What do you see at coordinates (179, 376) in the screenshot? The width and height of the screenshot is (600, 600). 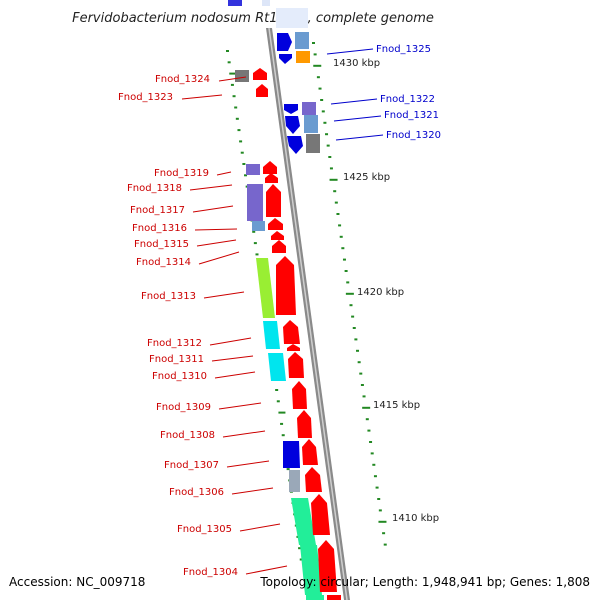 I see `gene-label-fnod-1310: Fnod_1310` at bounding box center [179, 376].